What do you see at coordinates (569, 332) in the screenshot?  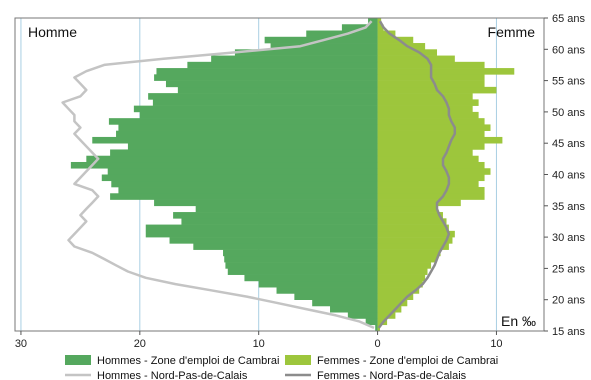 I see `y-tick-label-0: 15 ans` at bounding box center [569, 332].